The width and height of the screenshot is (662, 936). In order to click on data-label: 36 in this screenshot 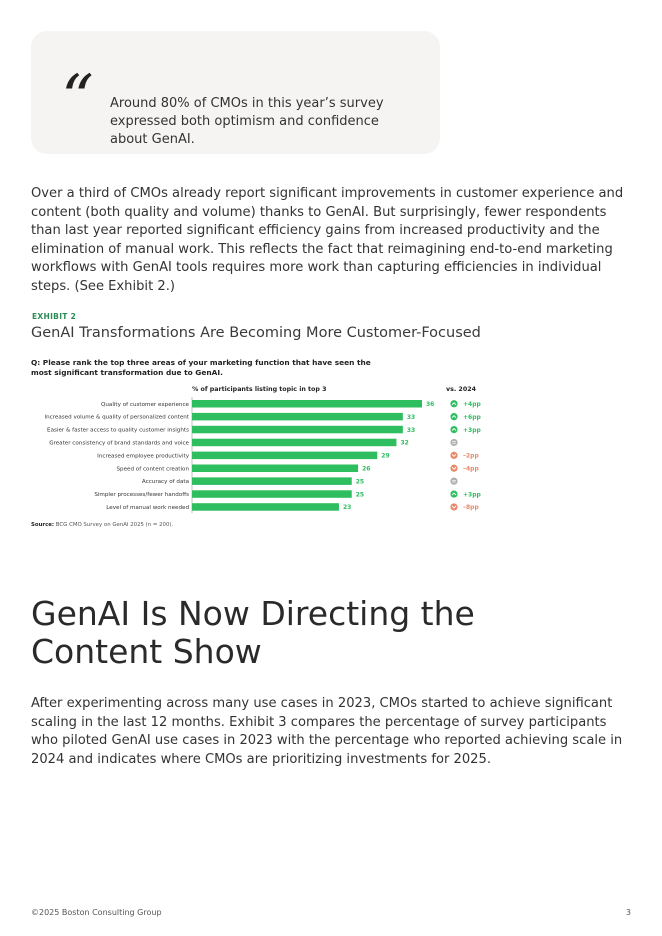, I will do `click(430, 404)`.